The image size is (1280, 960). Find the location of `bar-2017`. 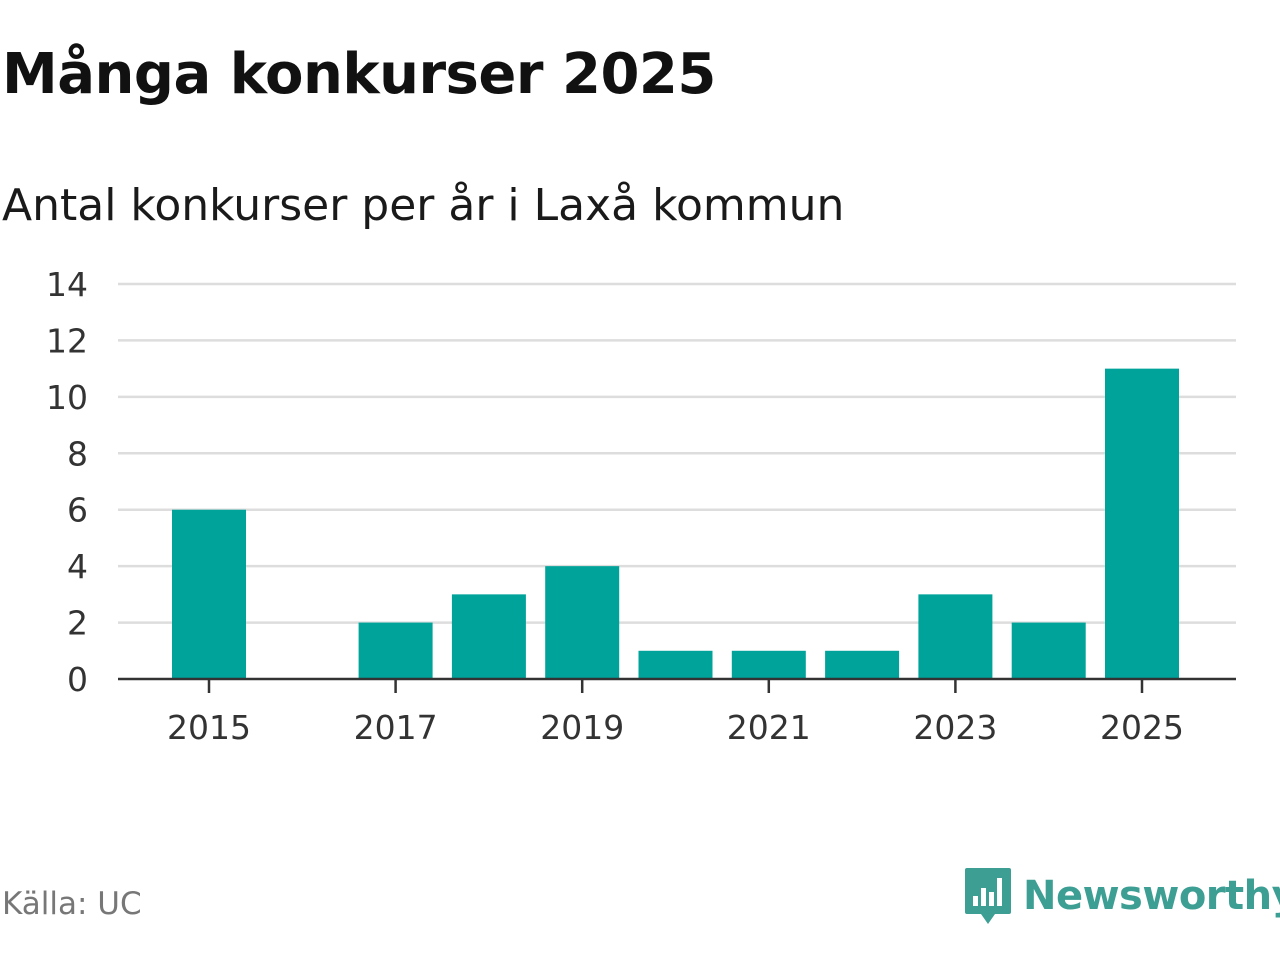

bar-2017 is located at coordinates (395, 650).